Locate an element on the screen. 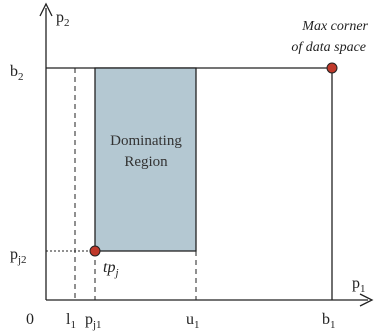 The image size is (378, 335). x-axis-label: p1 is located at coordinates (359, 285).